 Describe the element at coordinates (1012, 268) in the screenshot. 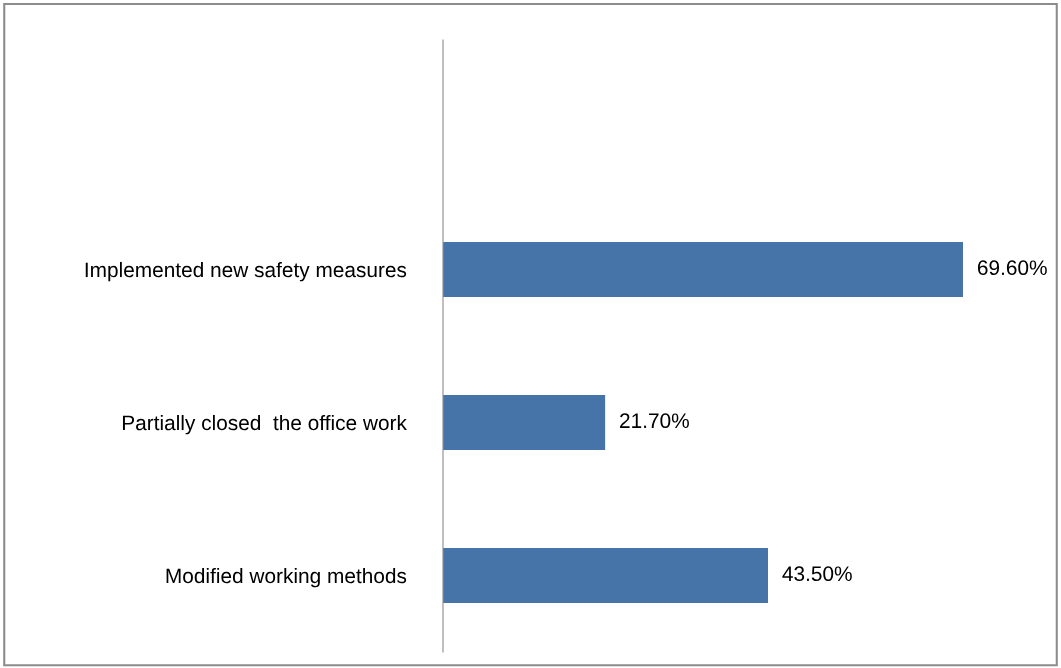

I see `data-label: 69.60%` at that location.